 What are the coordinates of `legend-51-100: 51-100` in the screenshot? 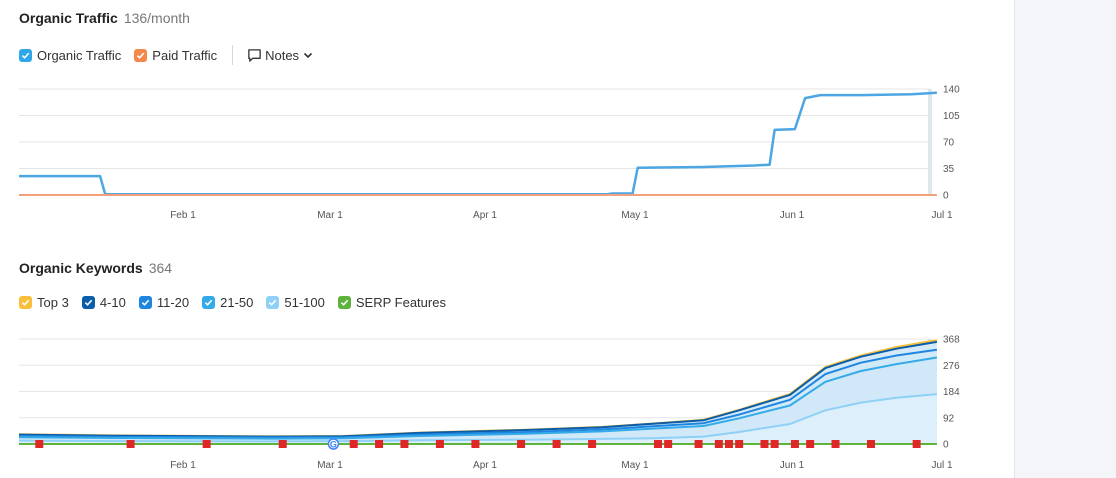 It's located at (295, 302).